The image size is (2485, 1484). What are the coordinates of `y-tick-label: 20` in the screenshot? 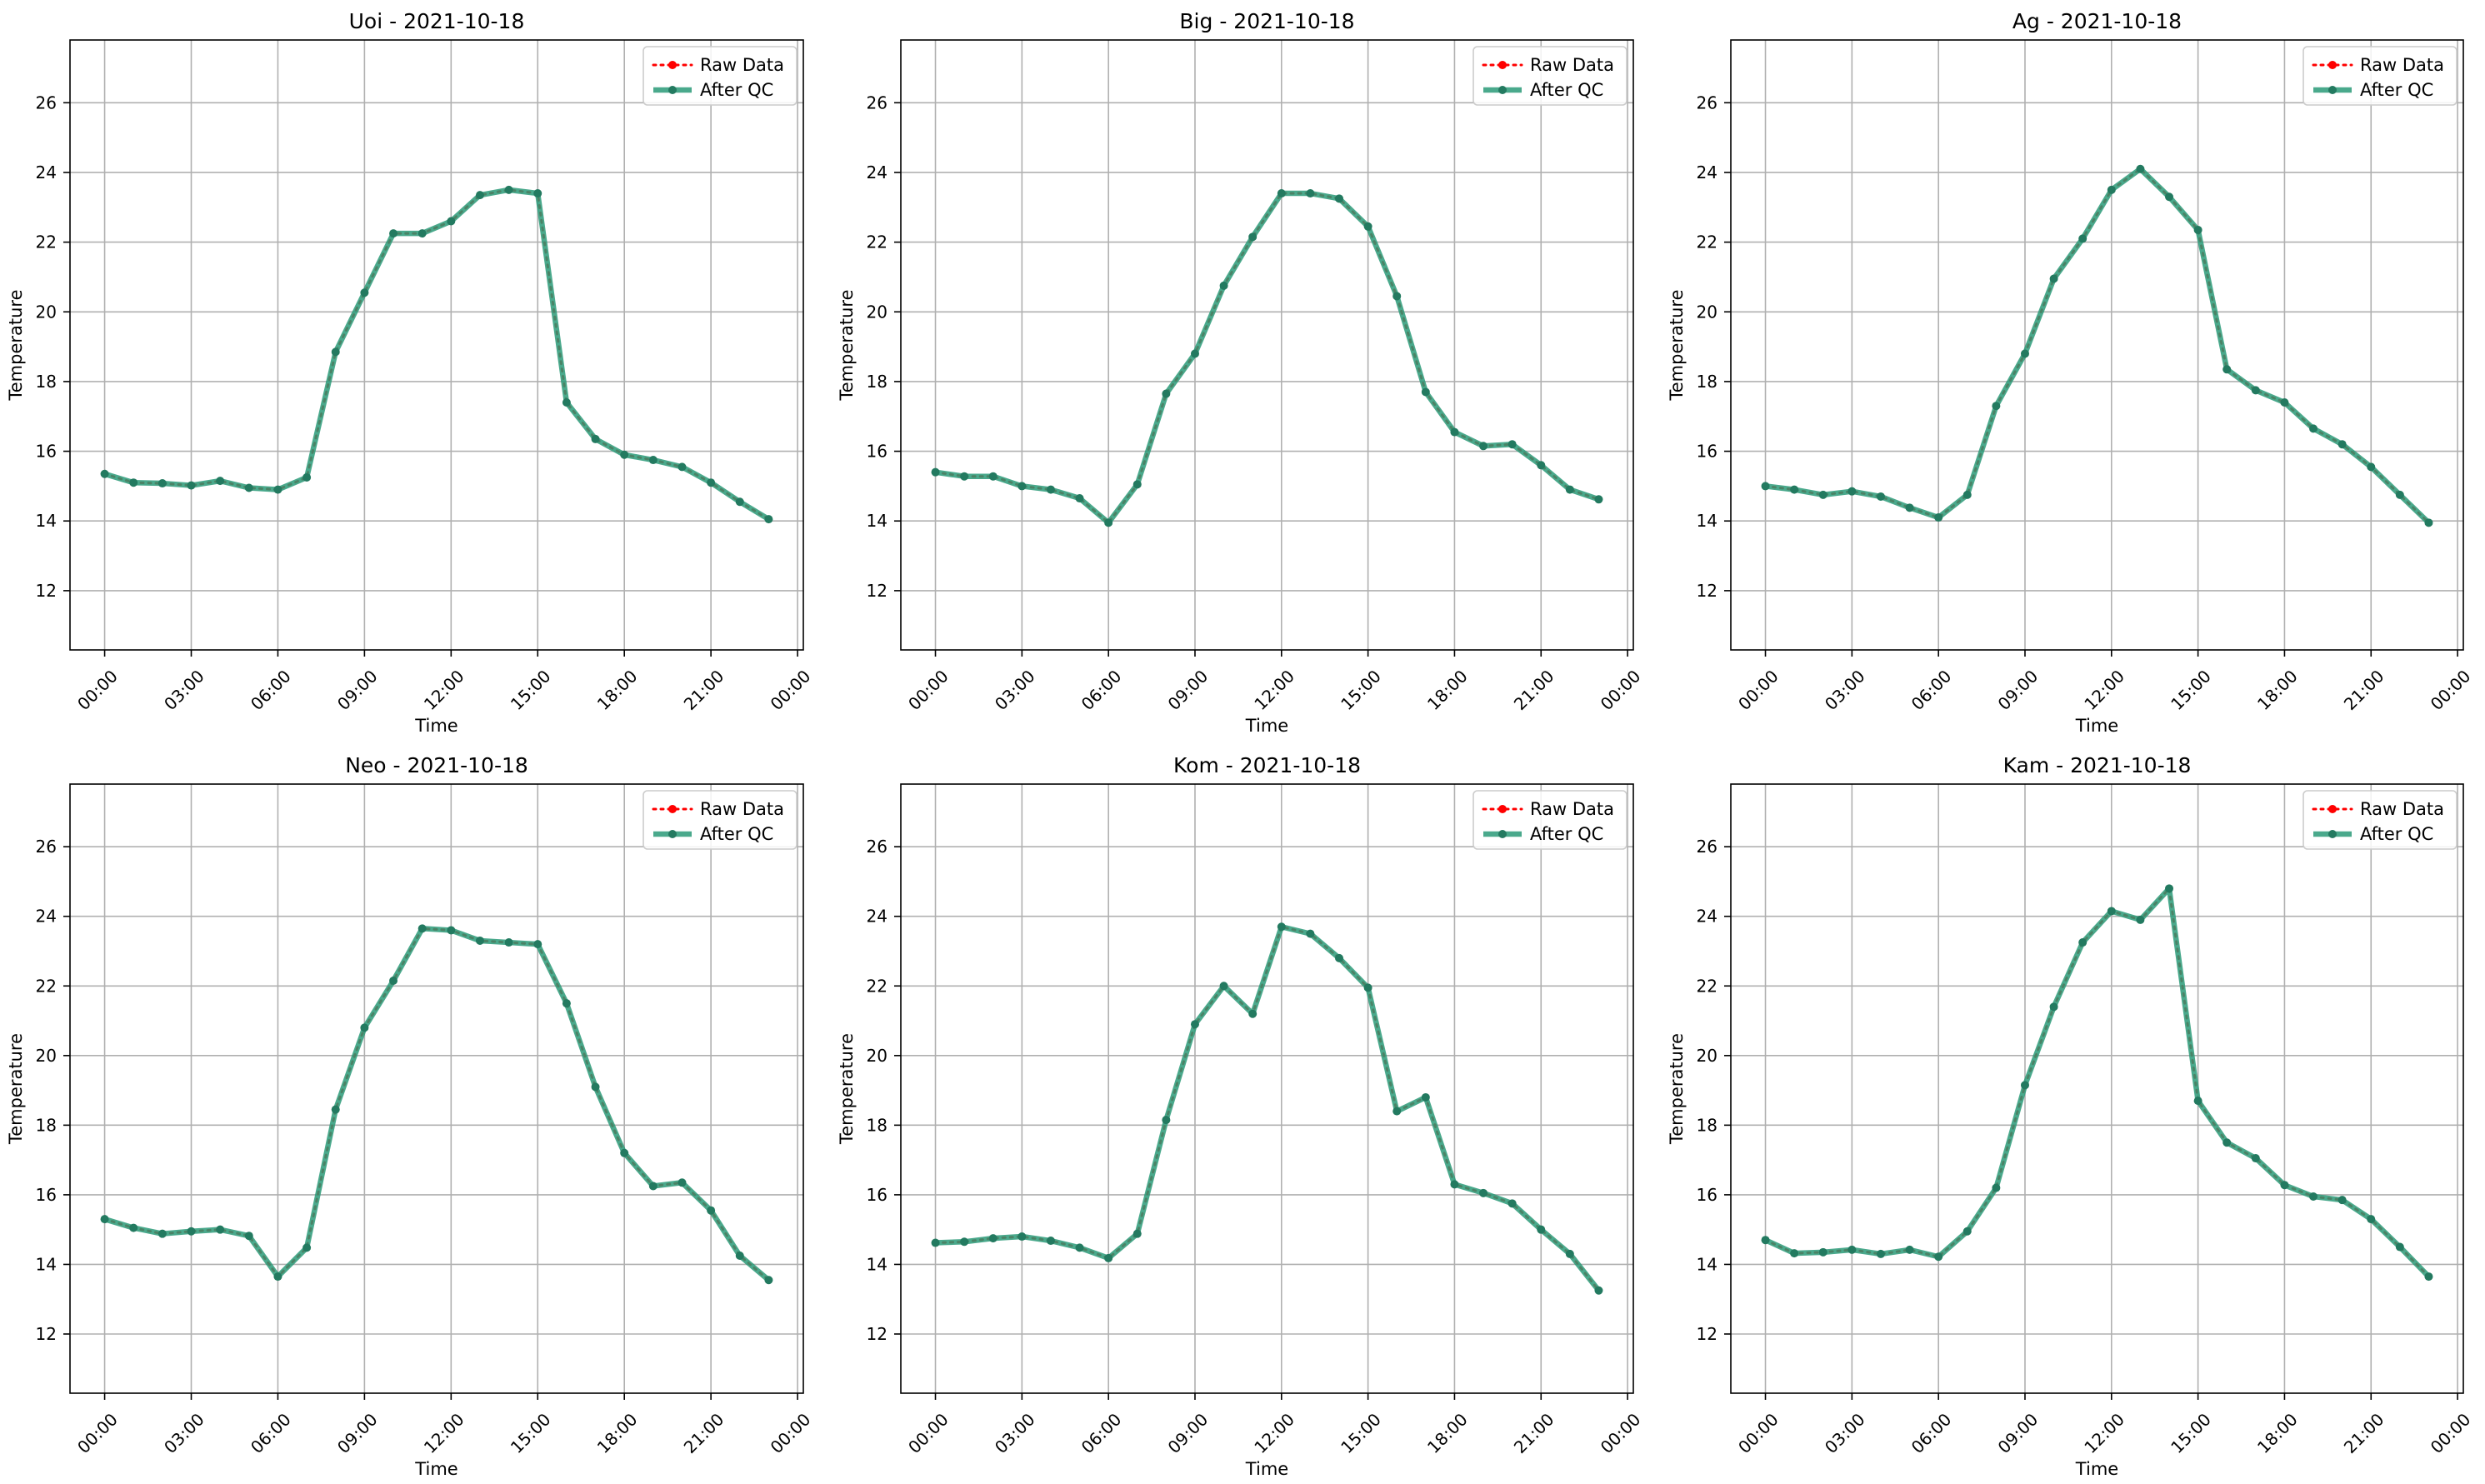 It's located at (46, 1056).